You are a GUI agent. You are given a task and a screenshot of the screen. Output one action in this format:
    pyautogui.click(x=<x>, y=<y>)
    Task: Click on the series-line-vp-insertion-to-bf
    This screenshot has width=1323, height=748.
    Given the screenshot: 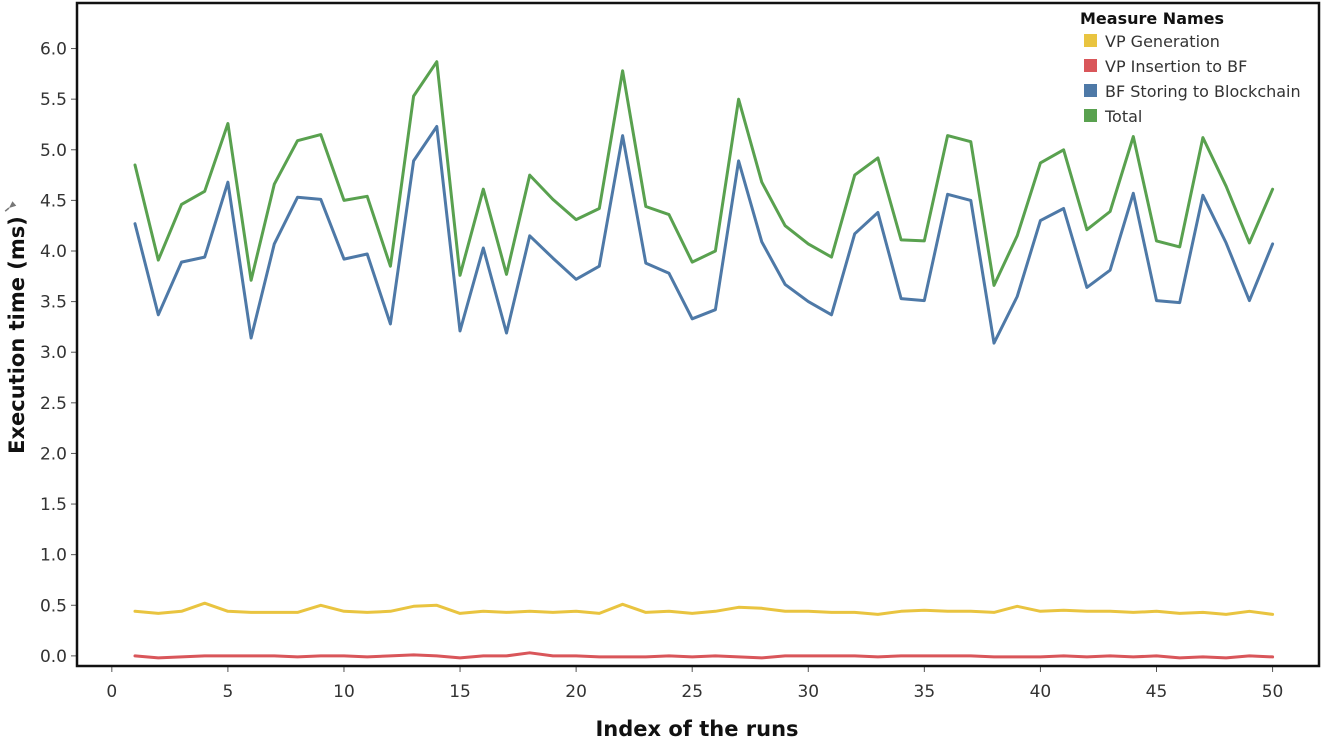 What is the action you would take?
    pyautogui.click(x=704, y=655)
    